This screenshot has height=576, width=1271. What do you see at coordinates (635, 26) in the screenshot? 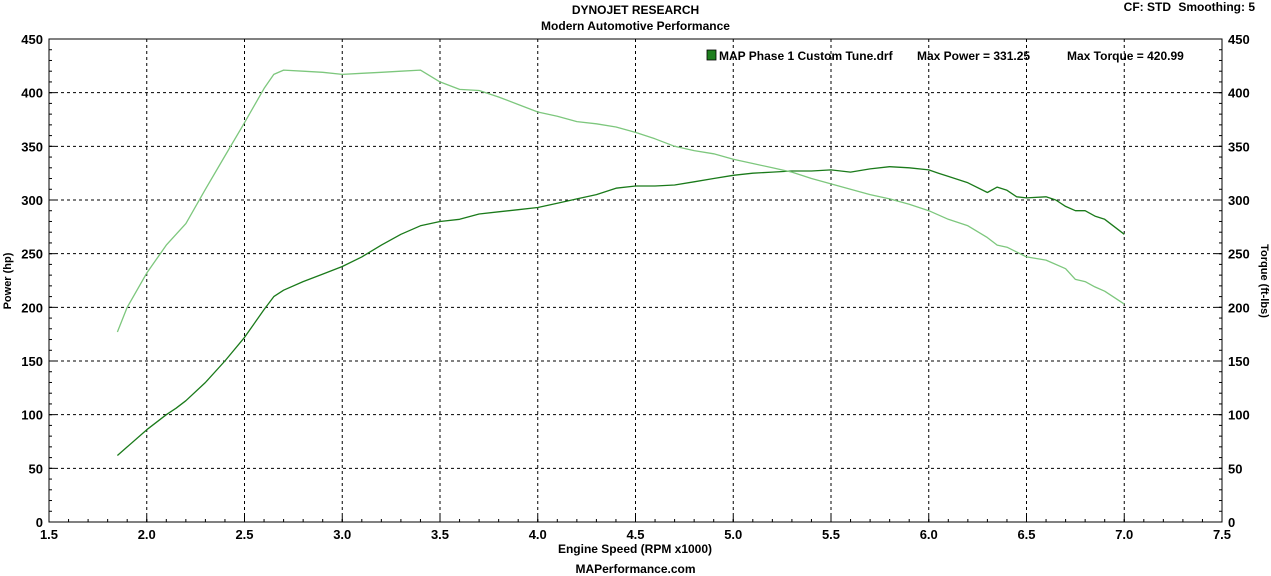
I see `chart-subtitle: Modern Automotive Performance` at bounding box center [635, 26].